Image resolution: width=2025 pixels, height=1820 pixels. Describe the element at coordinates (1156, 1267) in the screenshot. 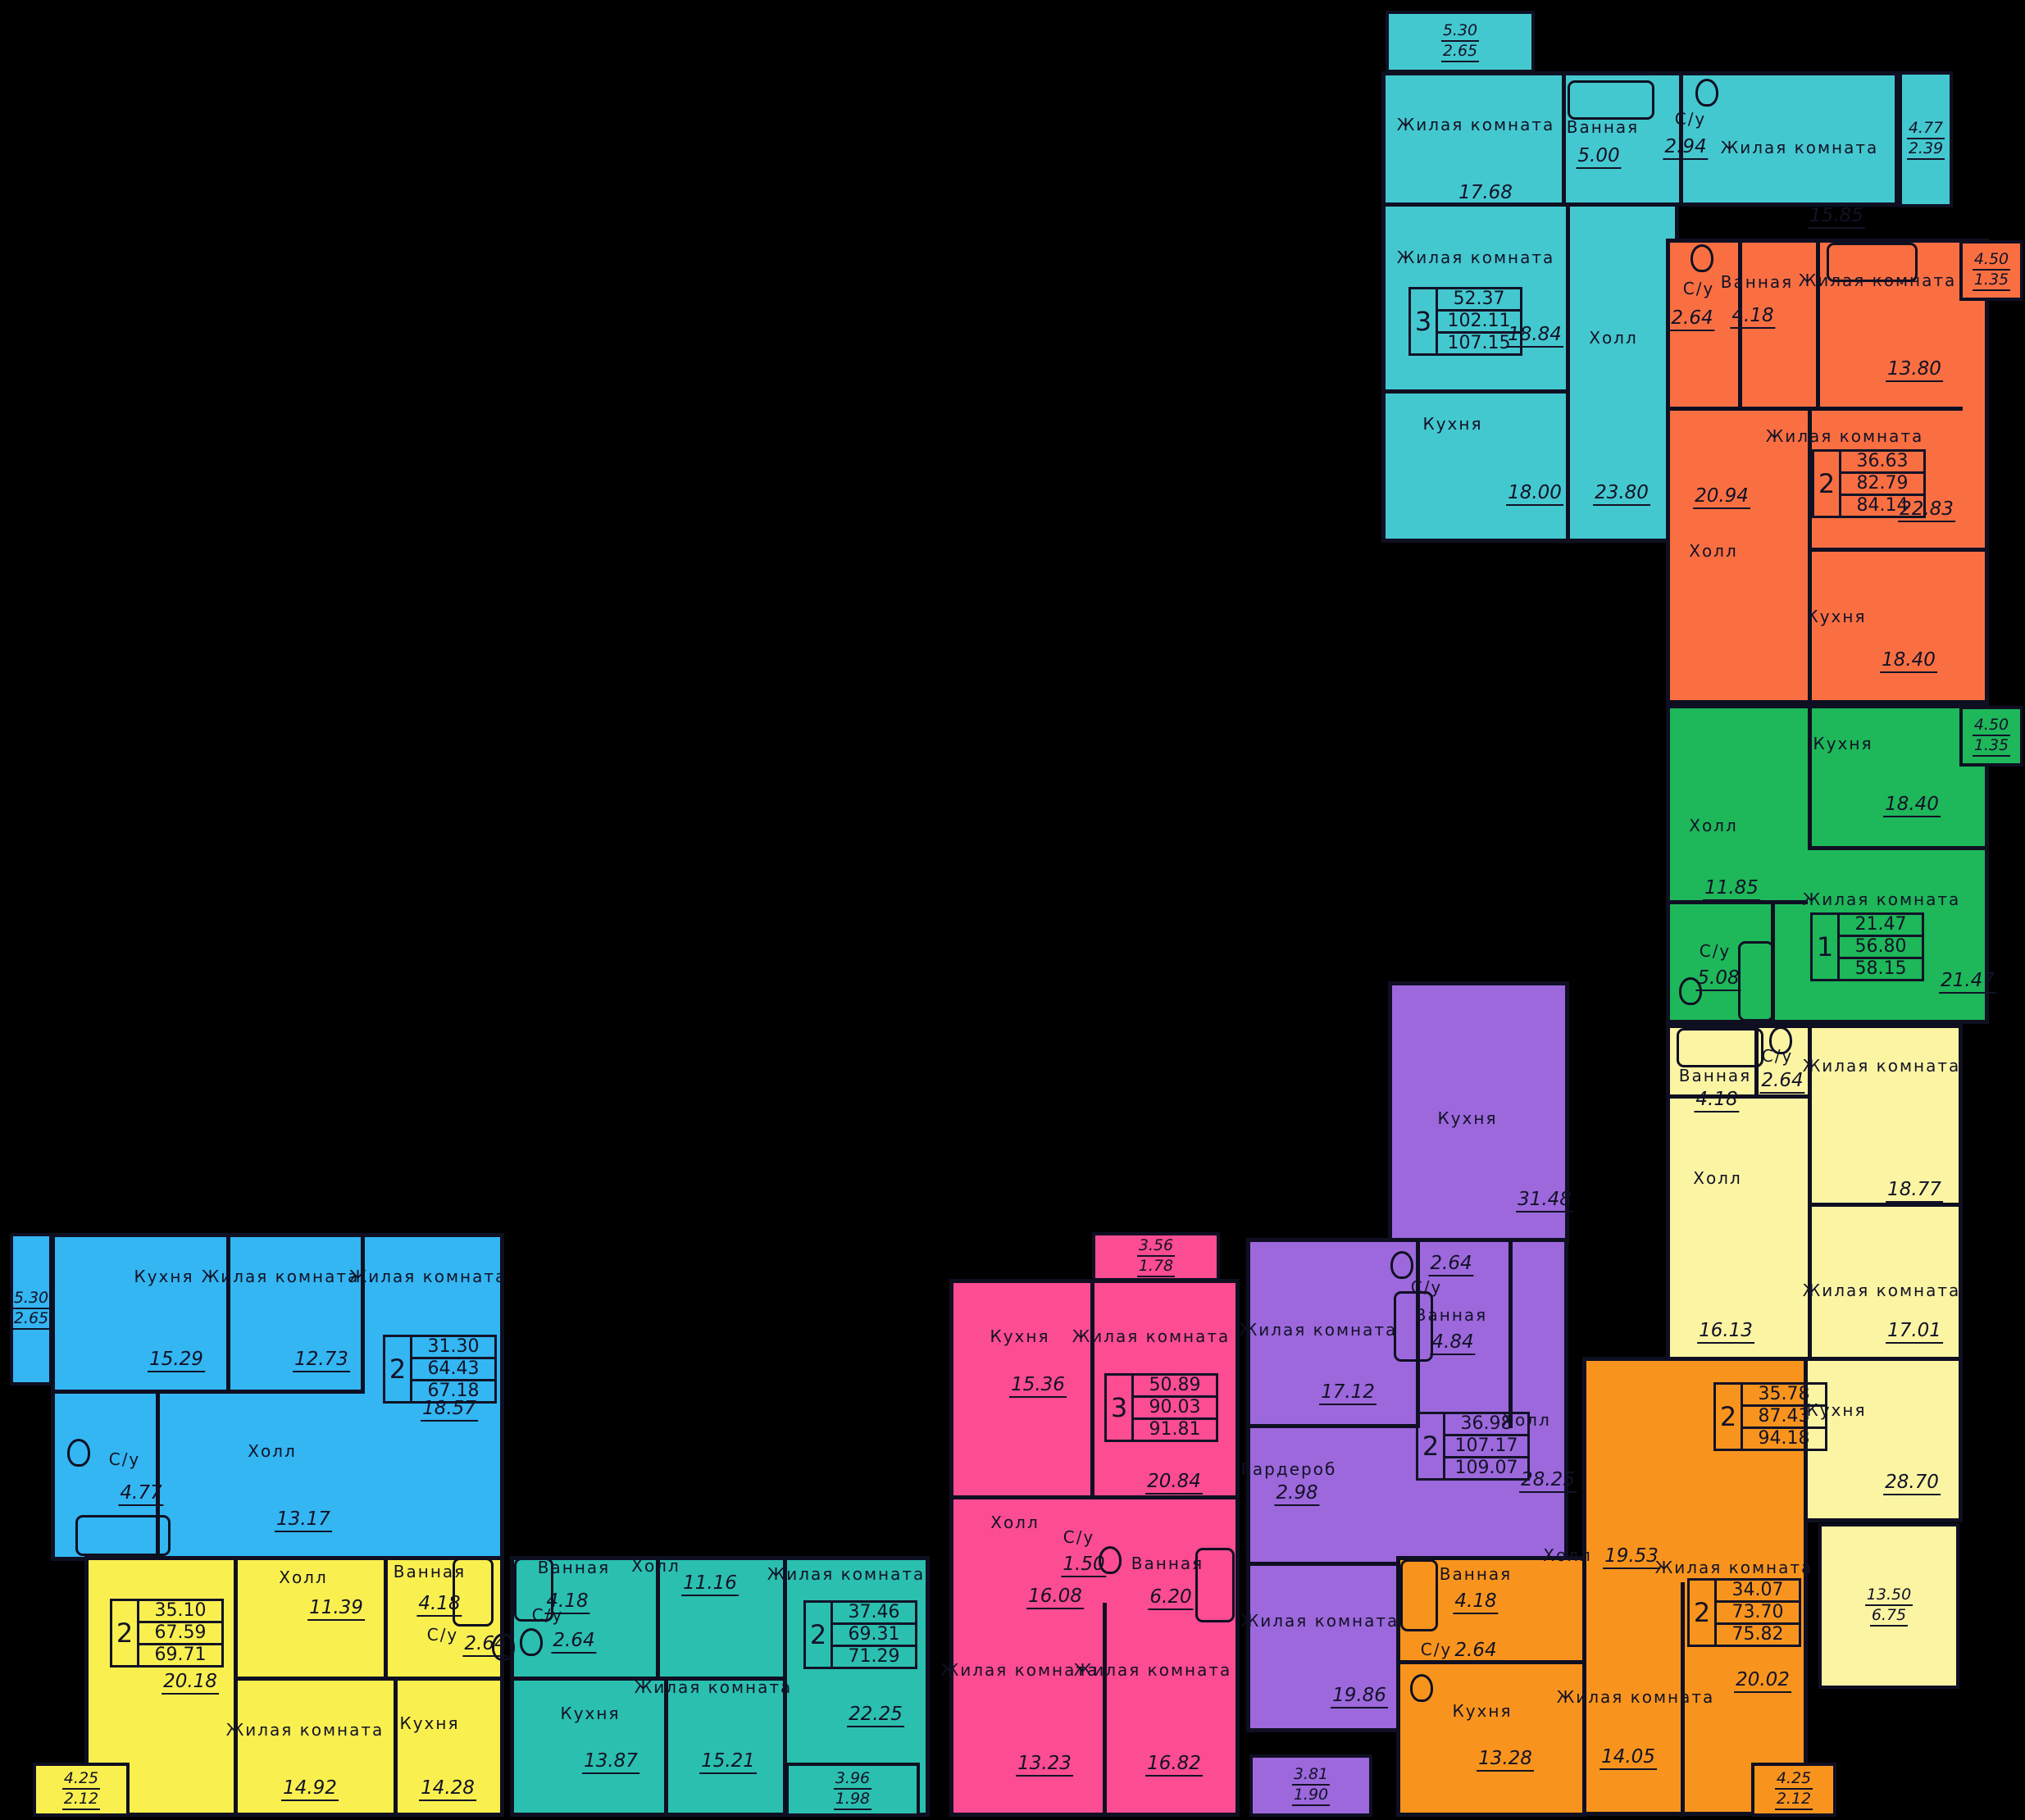

I see `balcony-size: 1.78` at that location.